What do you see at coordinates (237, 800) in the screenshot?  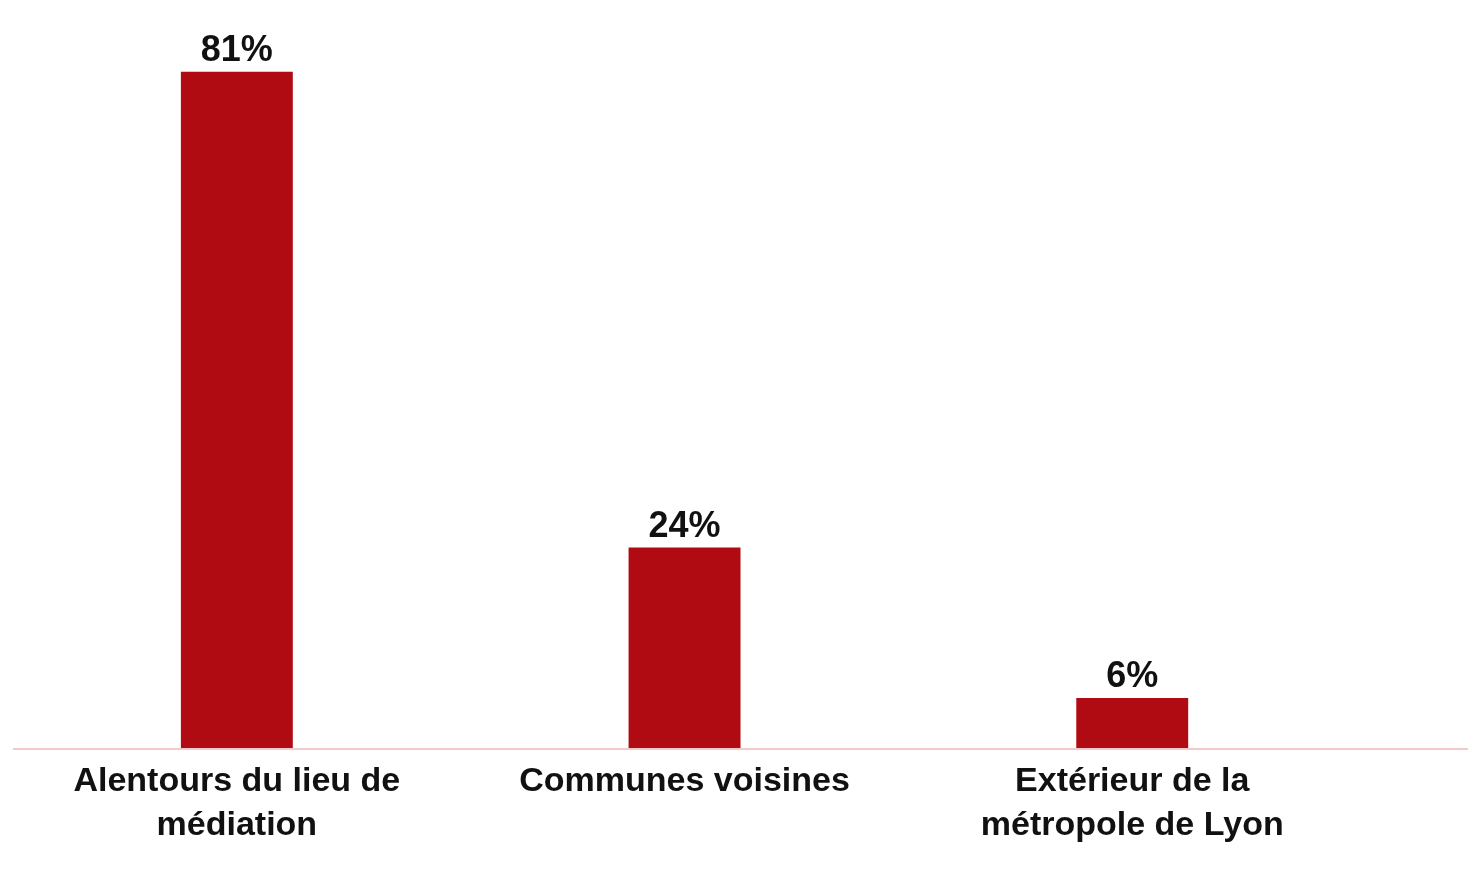 I see `x-tick-label: Alentours du lieu de médiation` at bounding box center [237, 800].